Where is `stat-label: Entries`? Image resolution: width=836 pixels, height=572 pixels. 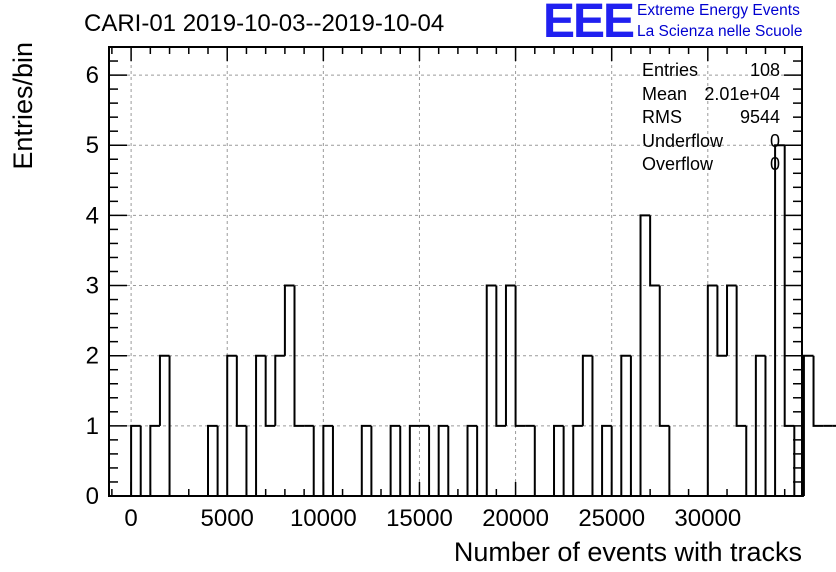 stat-label: Entries is located at coordinates (670, 70).